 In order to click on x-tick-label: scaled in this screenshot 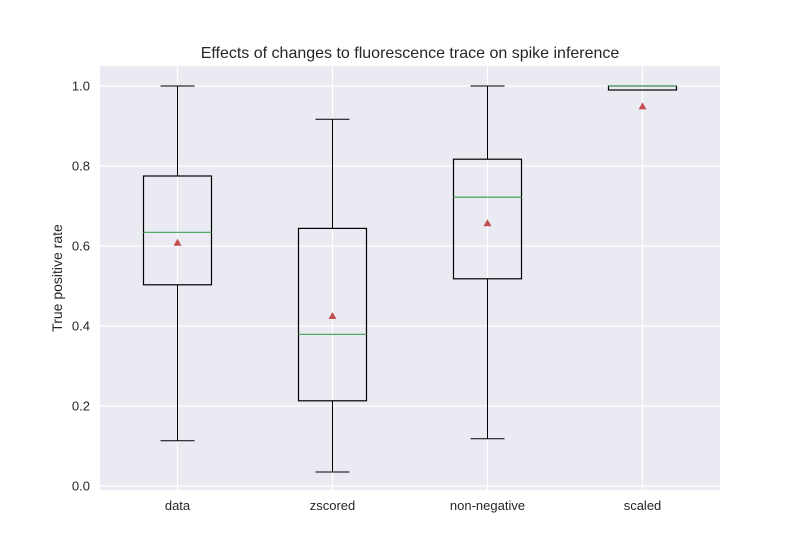, I will do `click(643, 505)`.